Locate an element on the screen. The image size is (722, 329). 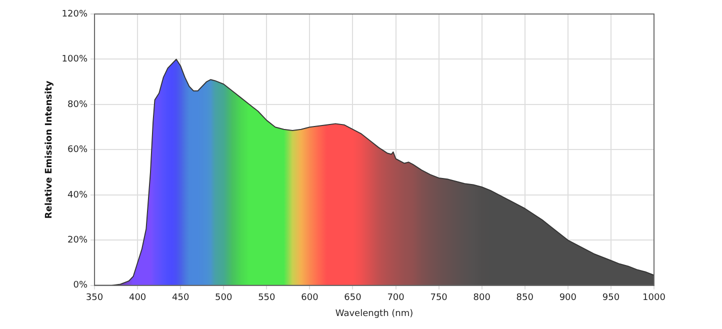
x-tick-label: 600 is located at coordinates (310, 298).